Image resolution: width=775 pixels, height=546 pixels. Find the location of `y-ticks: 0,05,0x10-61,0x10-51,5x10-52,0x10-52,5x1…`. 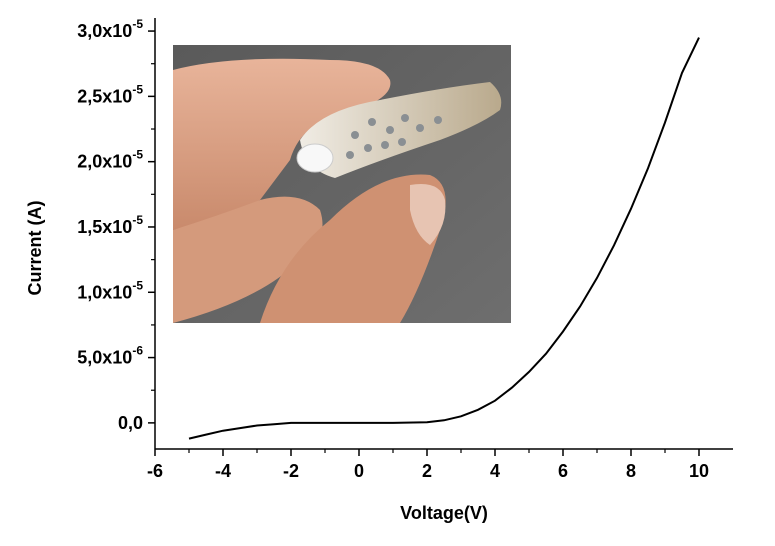

y-ticks: 0,05,0x10-61,0x10-51,5x10-52,0x10-52,5x1… is located at coordinates (116, 225).